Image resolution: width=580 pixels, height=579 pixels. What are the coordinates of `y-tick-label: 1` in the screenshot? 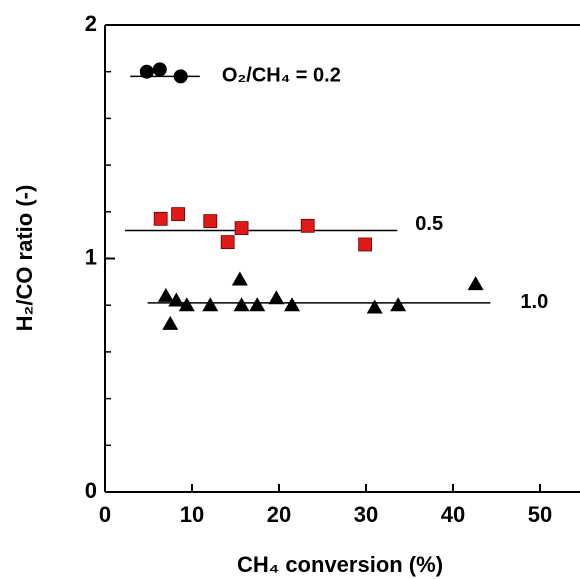 It's located at (91, 256).